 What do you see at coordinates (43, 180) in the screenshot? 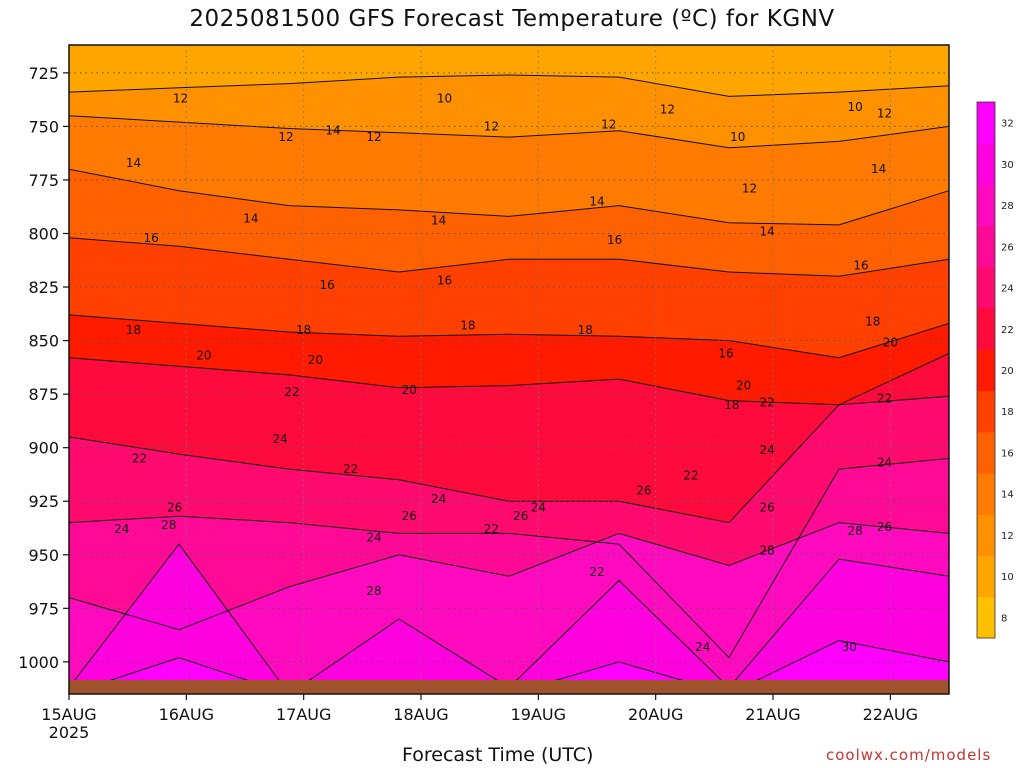
I see `y-tick-label-775: 775` at bounding box center [43, 180].